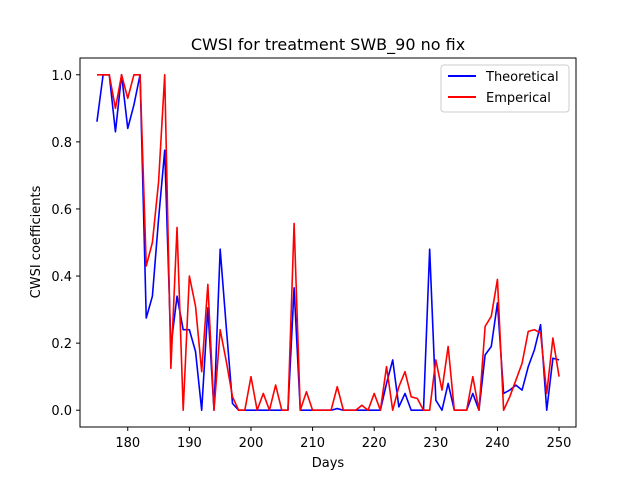 The width and height of the screenshot is (640, 480). Describe the element at coordinates (61, 143) in the screenshot. I see `y-tick-label: 0.8` at that location.